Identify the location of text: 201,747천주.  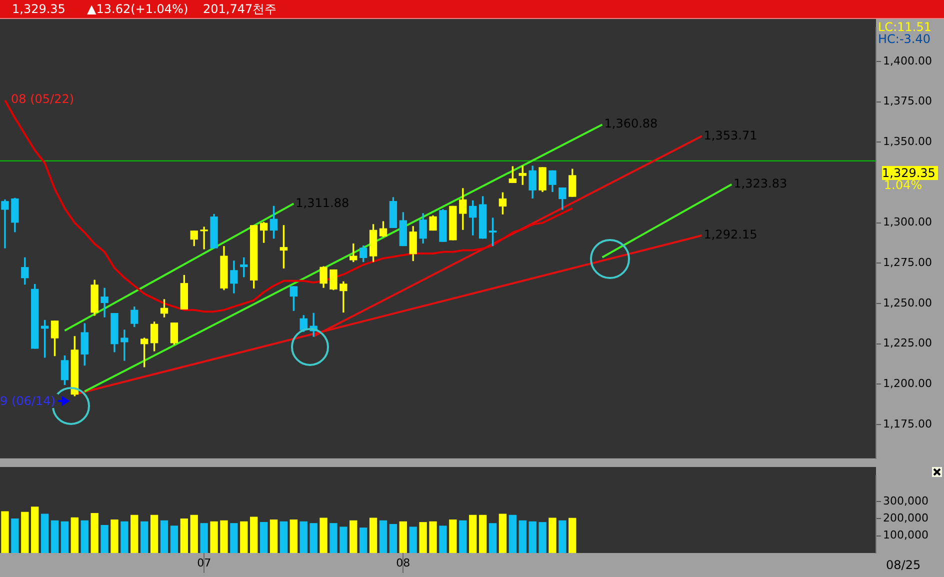
(240, 9).